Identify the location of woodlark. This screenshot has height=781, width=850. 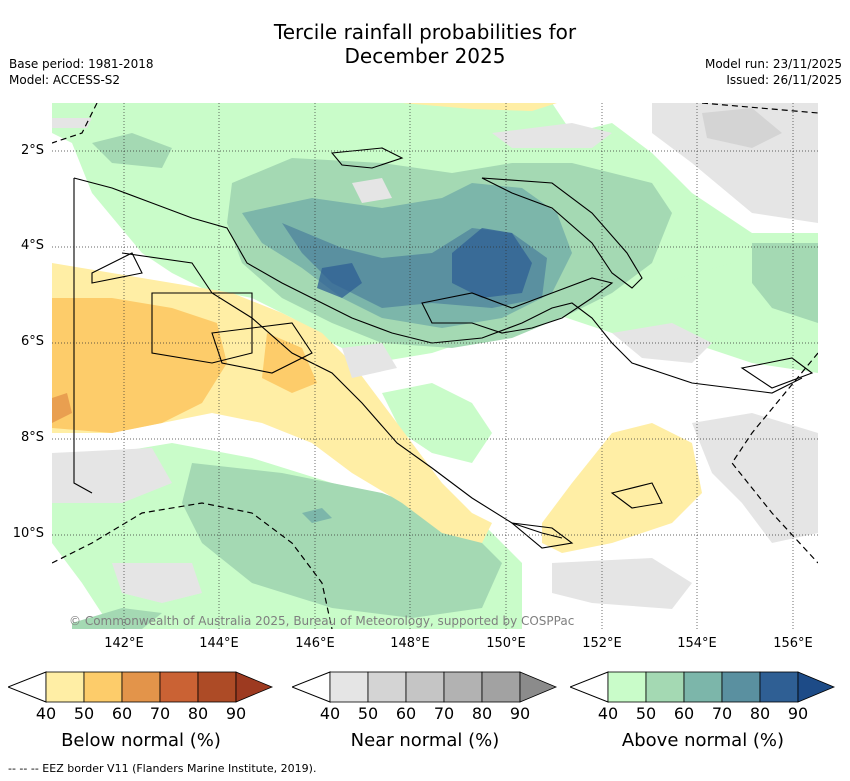
(636, 495).